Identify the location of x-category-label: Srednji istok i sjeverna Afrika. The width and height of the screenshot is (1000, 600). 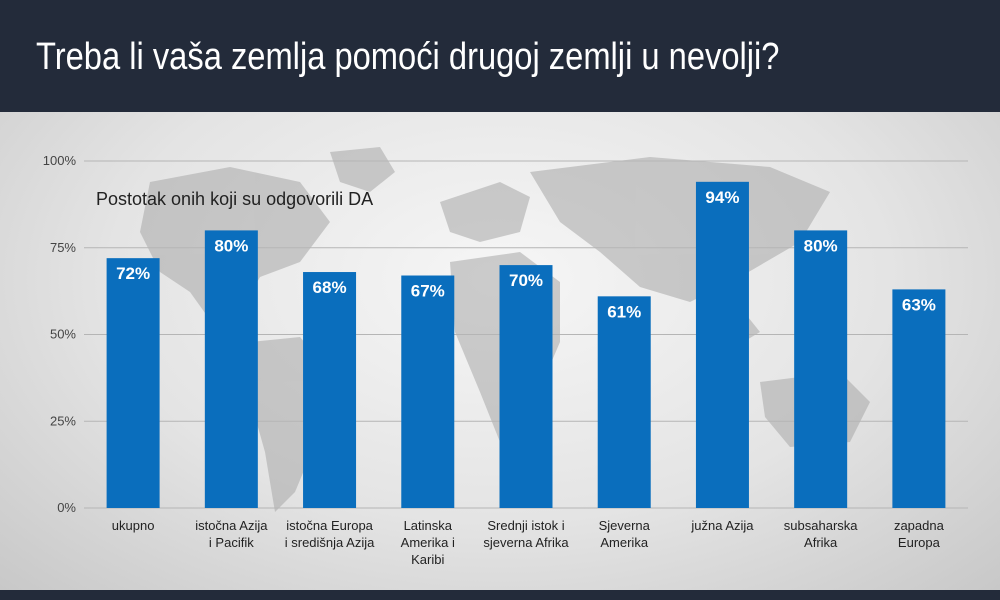
(526, 534).